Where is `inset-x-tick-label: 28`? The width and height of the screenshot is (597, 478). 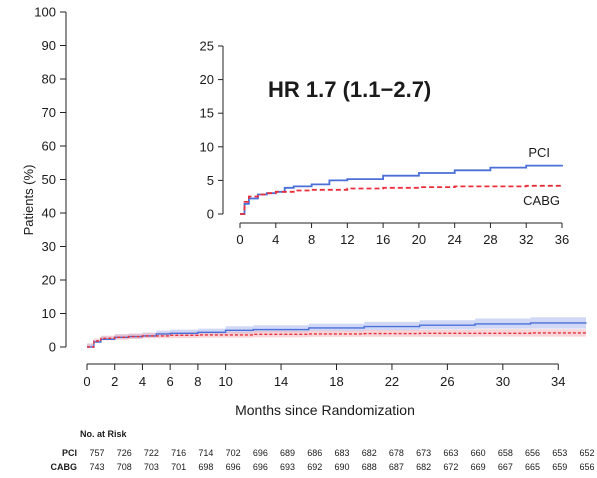
inset-x-tick-label: 28 is located at coordinates (490, 239).